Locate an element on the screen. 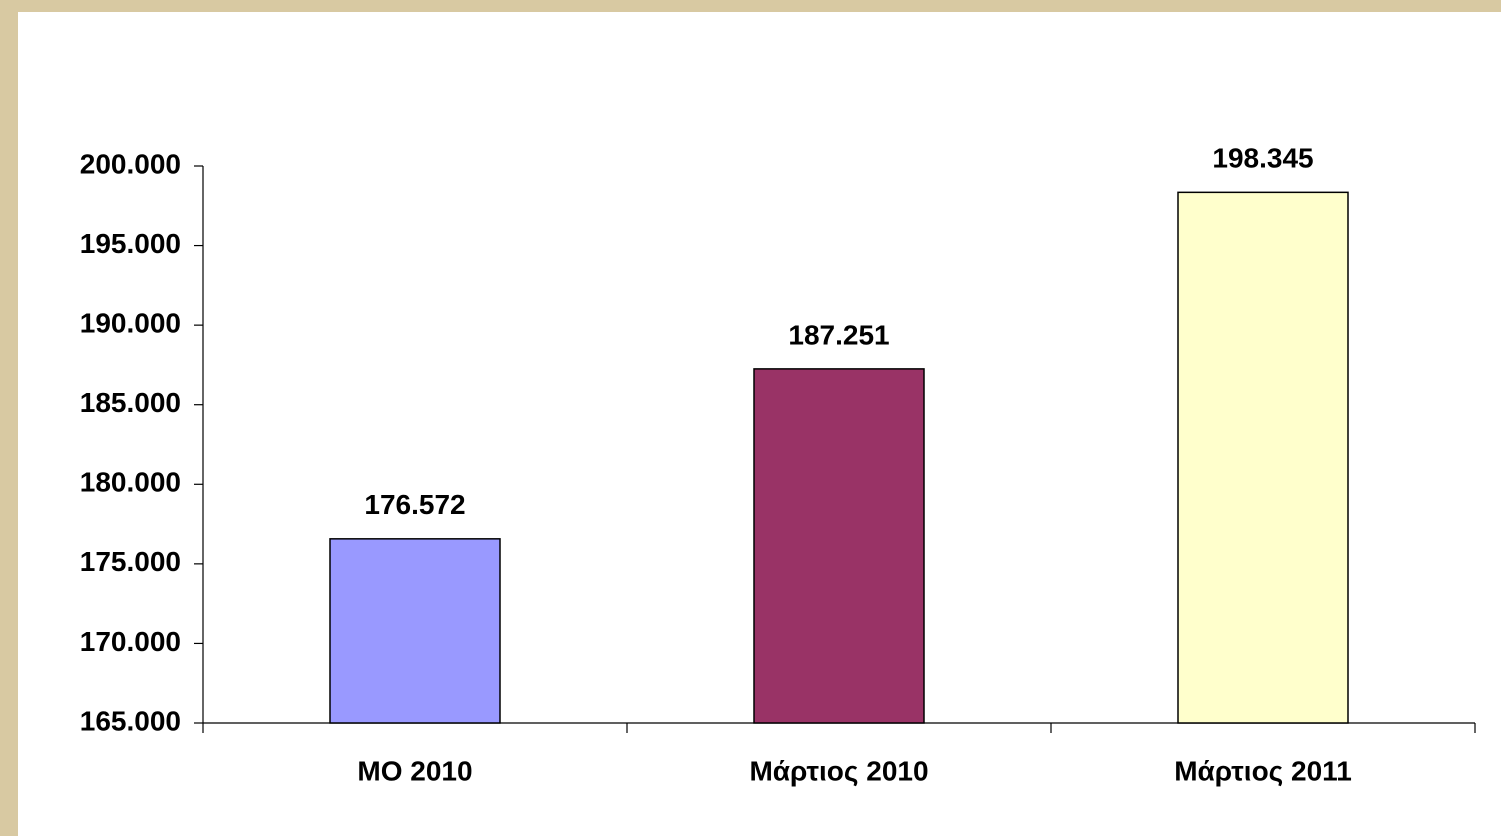 This screenshot has height=836, width=1501. x-tick-label: Μάρτιος 2010 is located at coordinates (838, 770).